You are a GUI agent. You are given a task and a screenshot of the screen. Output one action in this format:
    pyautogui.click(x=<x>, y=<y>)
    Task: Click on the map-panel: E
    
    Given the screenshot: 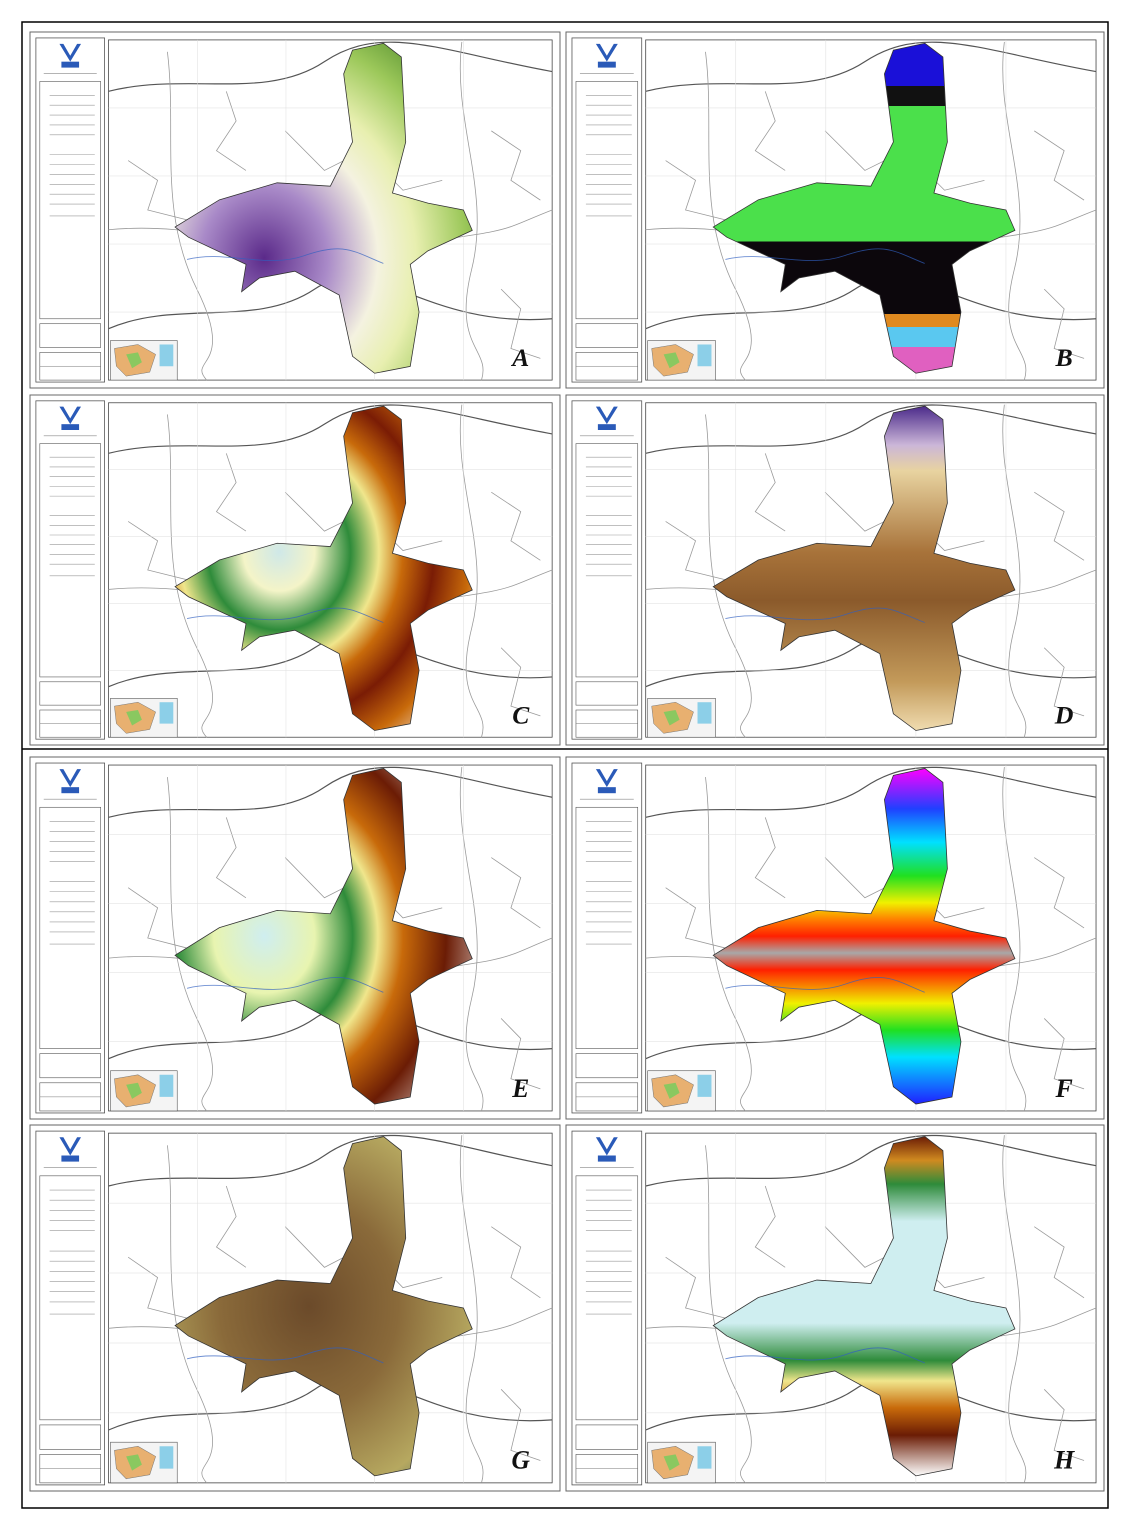 What is the action you would take?
    pyautogui.click(x=295, y=938)
    